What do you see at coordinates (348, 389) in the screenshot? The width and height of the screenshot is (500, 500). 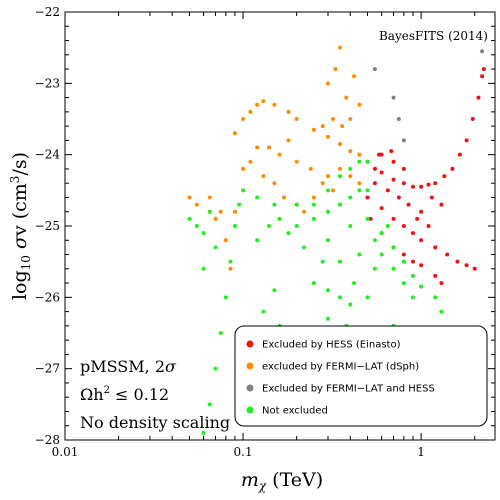 I see `legend-label: Excluded by FERMI−LAT and HESS` at bounding box center [348, 389].